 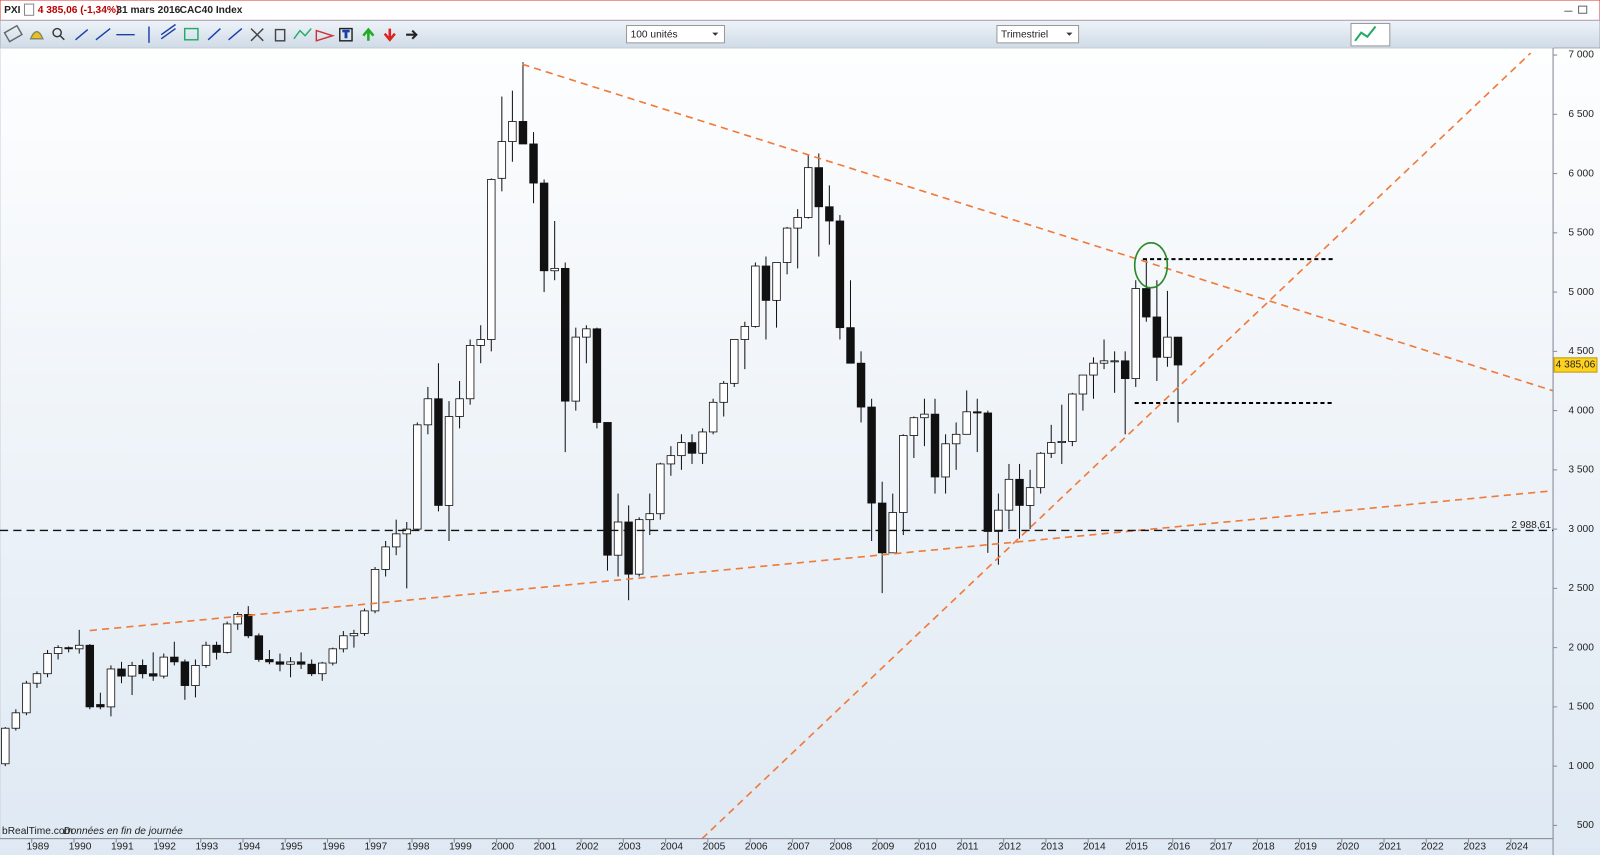 What do you see at coordinates (249, 847) in the screenshot?
I see `x-tick-label: 1994` at bounding box center [249, 847].